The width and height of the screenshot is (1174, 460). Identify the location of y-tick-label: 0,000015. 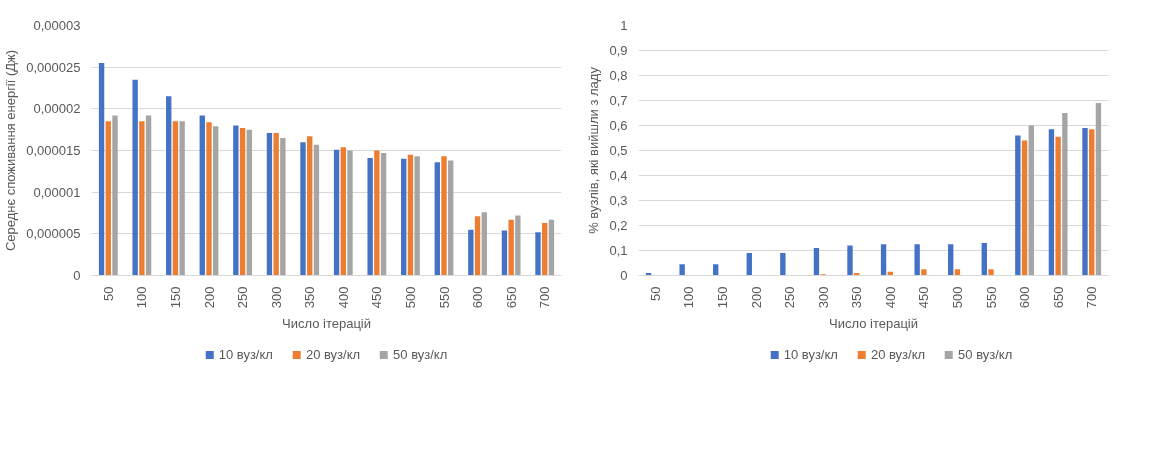
(53, 150).